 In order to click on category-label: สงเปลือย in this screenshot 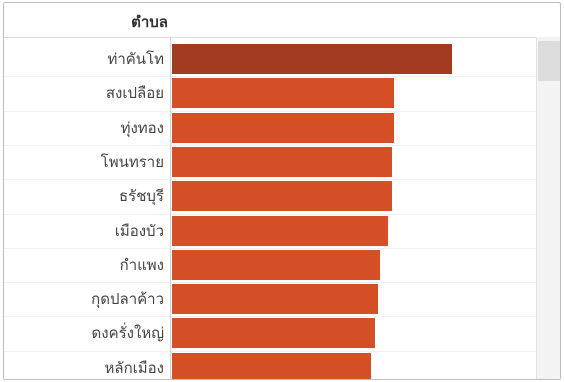, I will do `click(134, 93)`.